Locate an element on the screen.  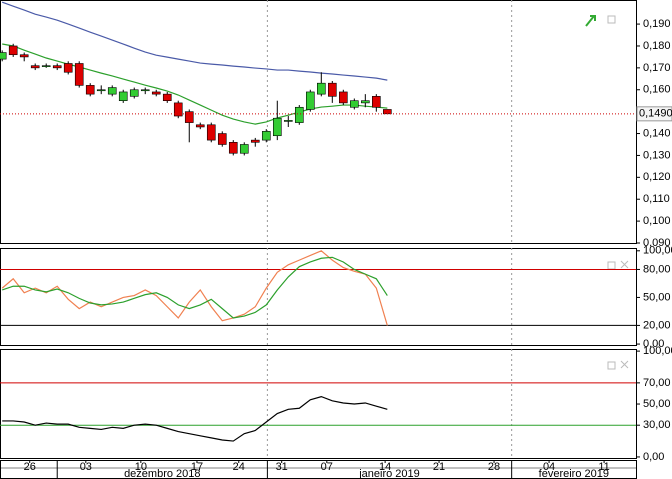
x-tick-label: 14 is located at coordinates (385, 467).